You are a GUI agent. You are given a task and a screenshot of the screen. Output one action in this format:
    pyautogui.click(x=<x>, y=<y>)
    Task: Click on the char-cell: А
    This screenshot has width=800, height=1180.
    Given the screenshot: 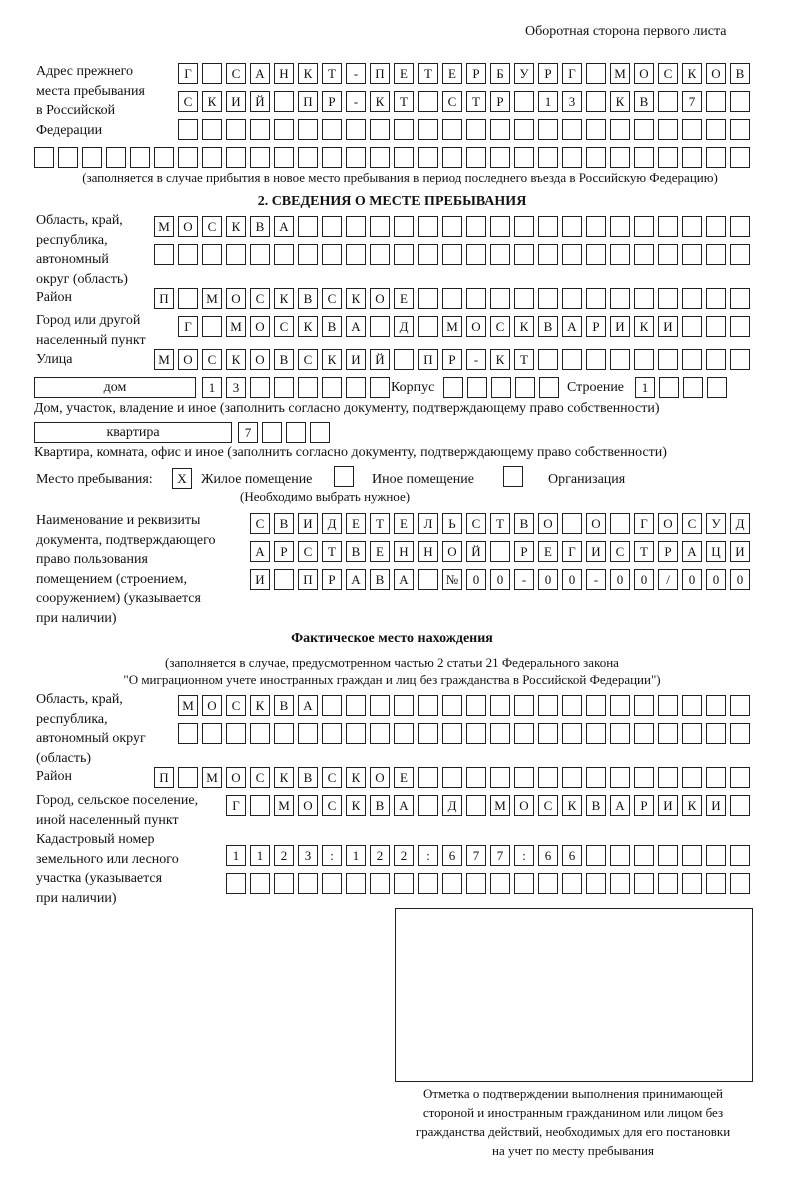 What is the action you would take?
    pyautogui.click(x=356, y=579)
    